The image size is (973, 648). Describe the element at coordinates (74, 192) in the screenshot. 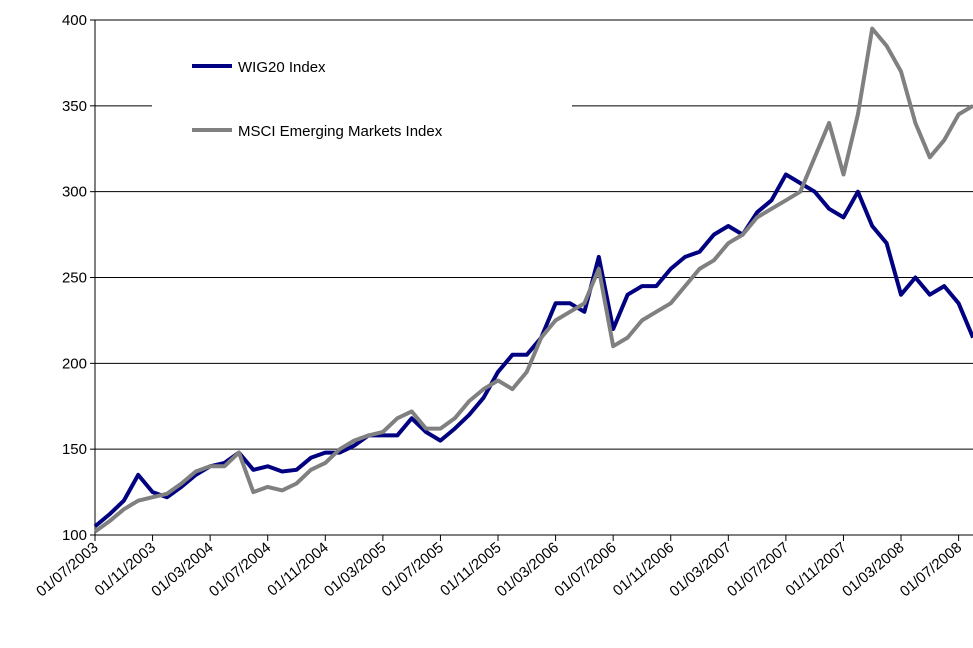

I see `y-tick-label: 300` at that location.